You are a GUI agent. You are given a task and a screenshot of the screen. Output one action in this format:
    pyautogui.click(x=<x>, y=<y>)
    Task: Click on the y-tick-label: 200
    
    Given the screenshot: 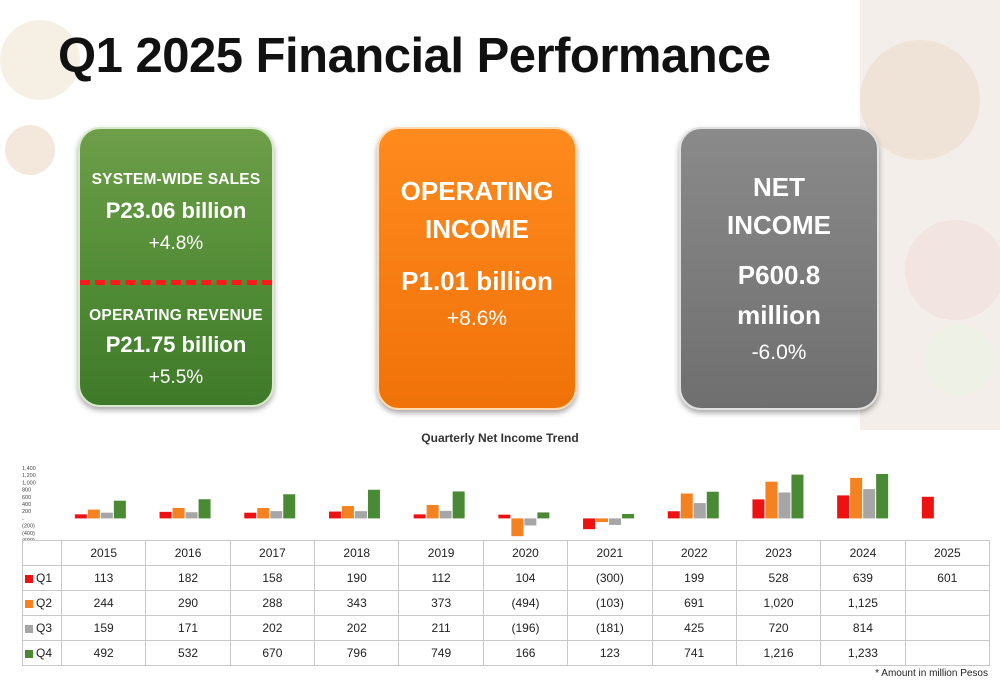 What is the action you would take?
    pyautogui.click(x=26, y=512)
    